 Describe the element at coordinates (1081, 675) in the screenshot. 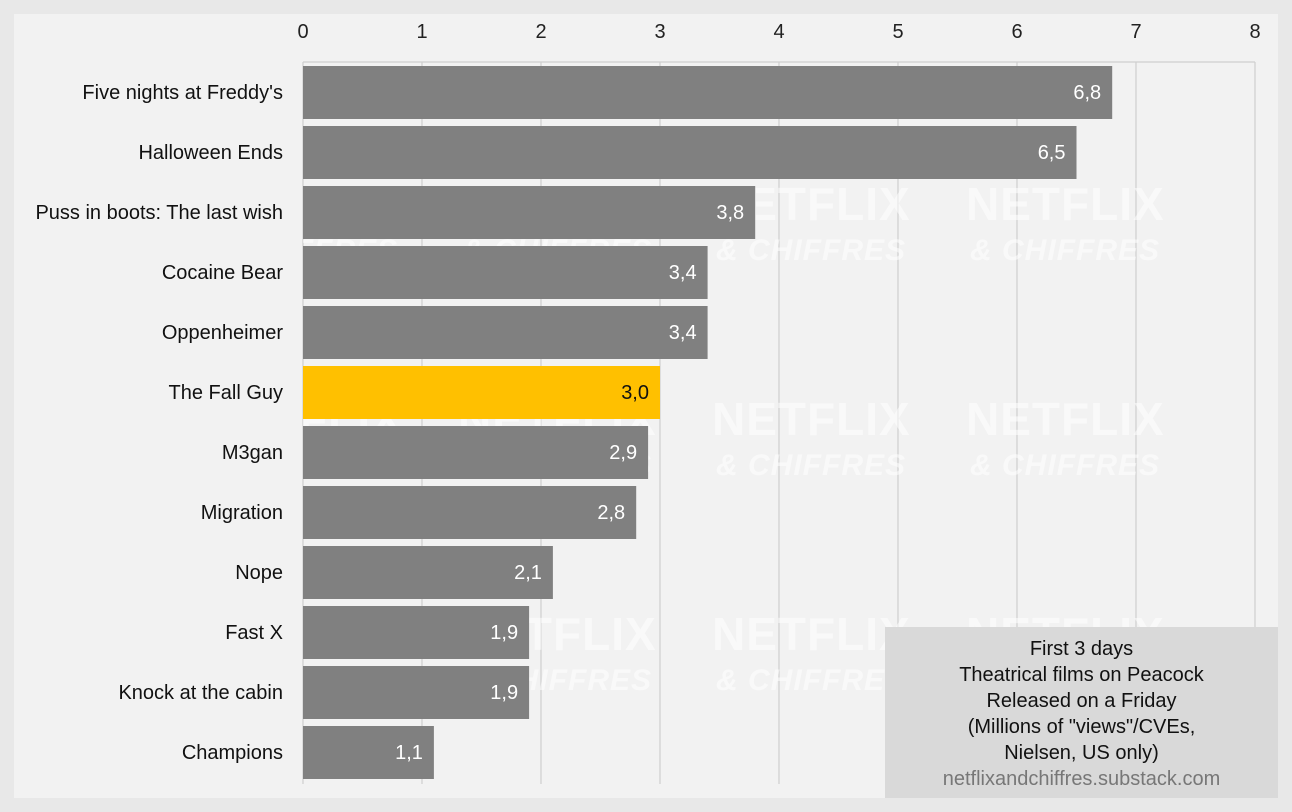

I see `info-line-2: Theatrical films on Peacock` at that location.